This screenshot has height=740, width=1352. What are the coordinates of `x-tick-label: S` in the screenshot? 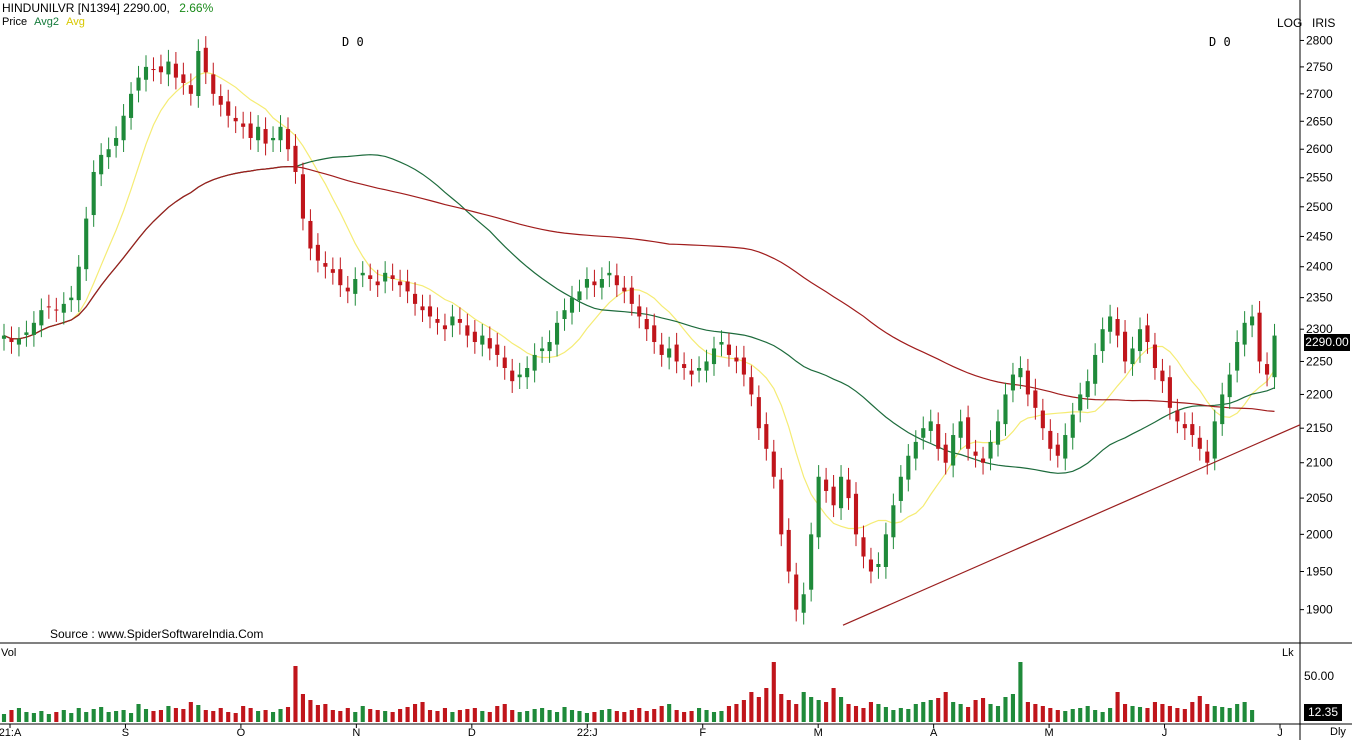 It's located at (125, 733).